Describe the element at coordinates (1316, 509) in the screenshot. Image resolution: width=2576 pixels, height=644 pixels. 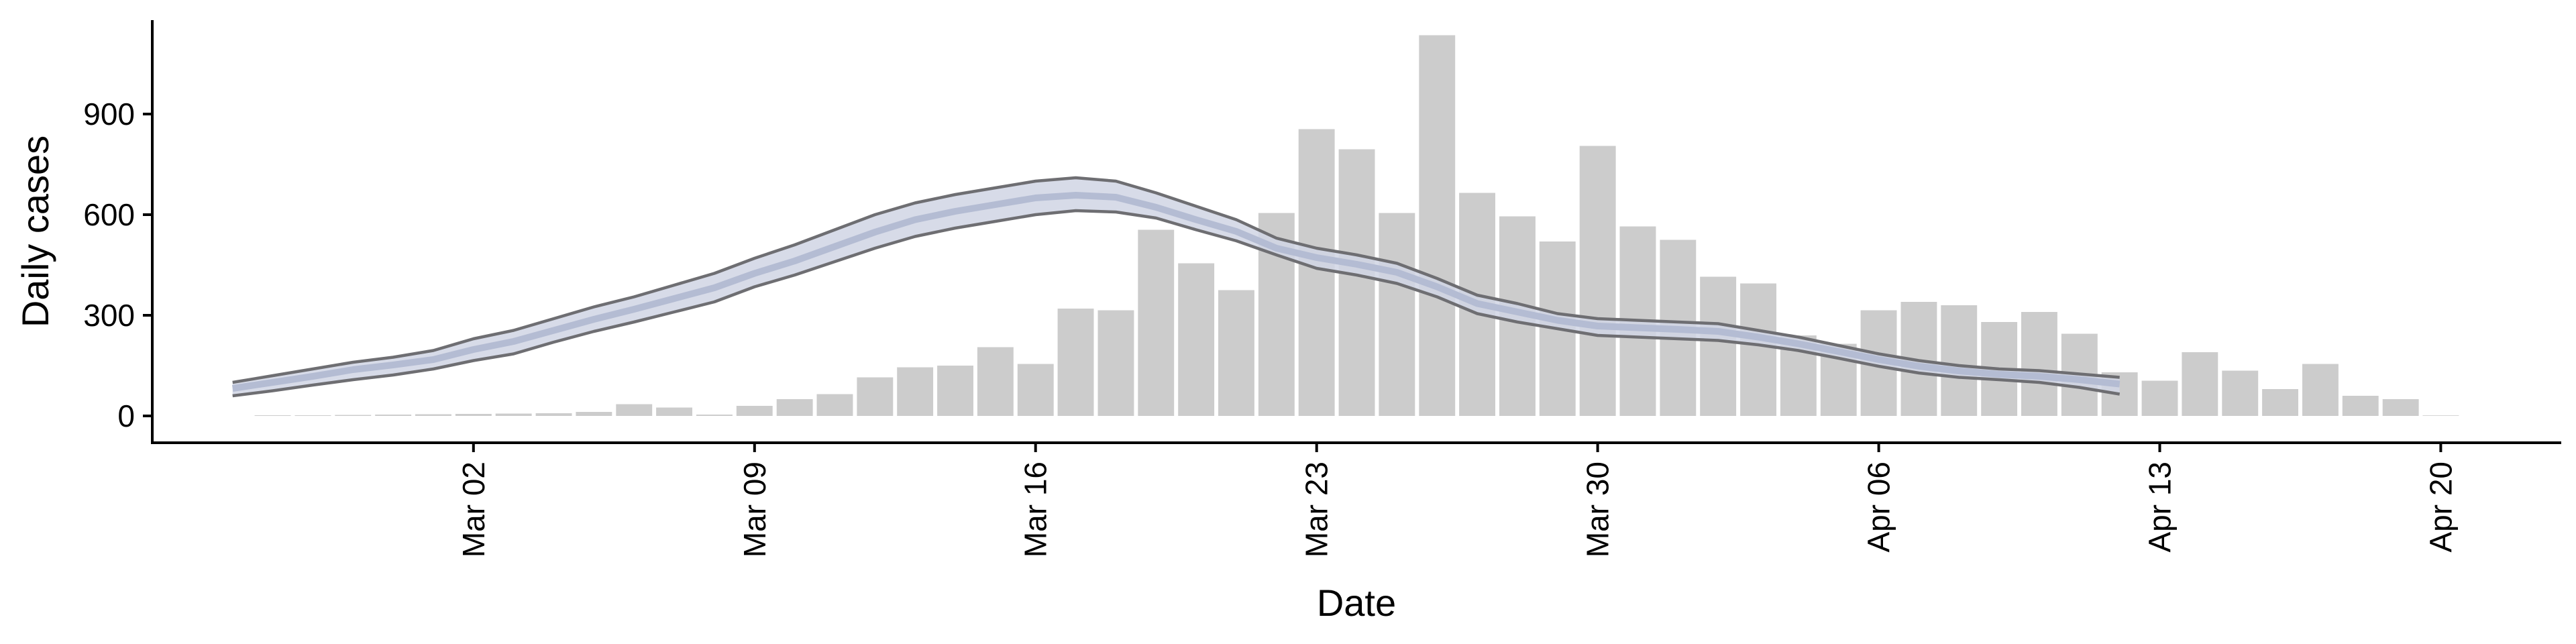
I see `x-tick-label-2020-03-23: Mar 23` at that location.